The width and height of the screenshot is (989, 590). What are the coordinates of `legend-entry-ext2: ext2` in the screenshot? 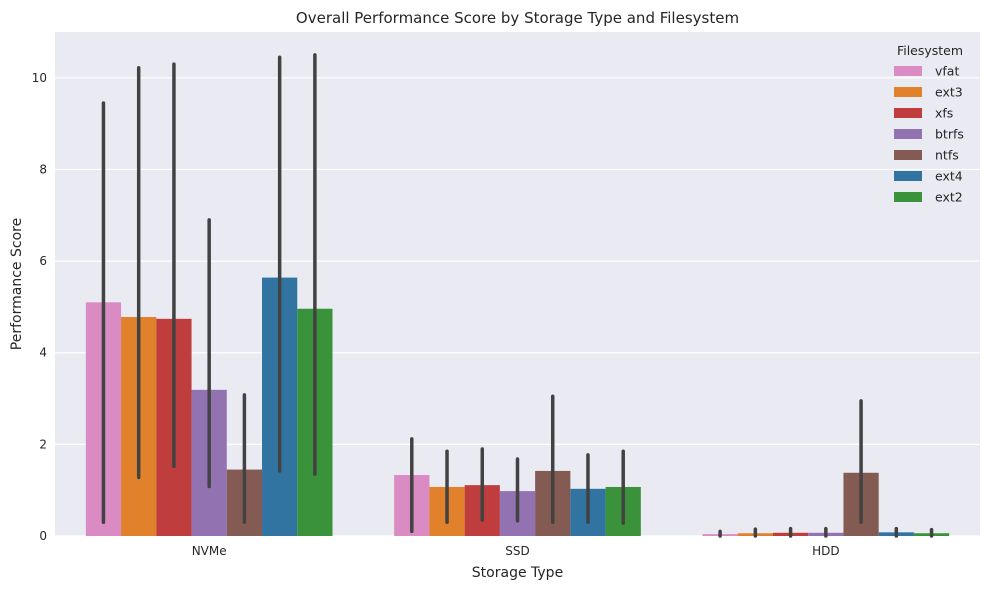 It's located at (949, 197).